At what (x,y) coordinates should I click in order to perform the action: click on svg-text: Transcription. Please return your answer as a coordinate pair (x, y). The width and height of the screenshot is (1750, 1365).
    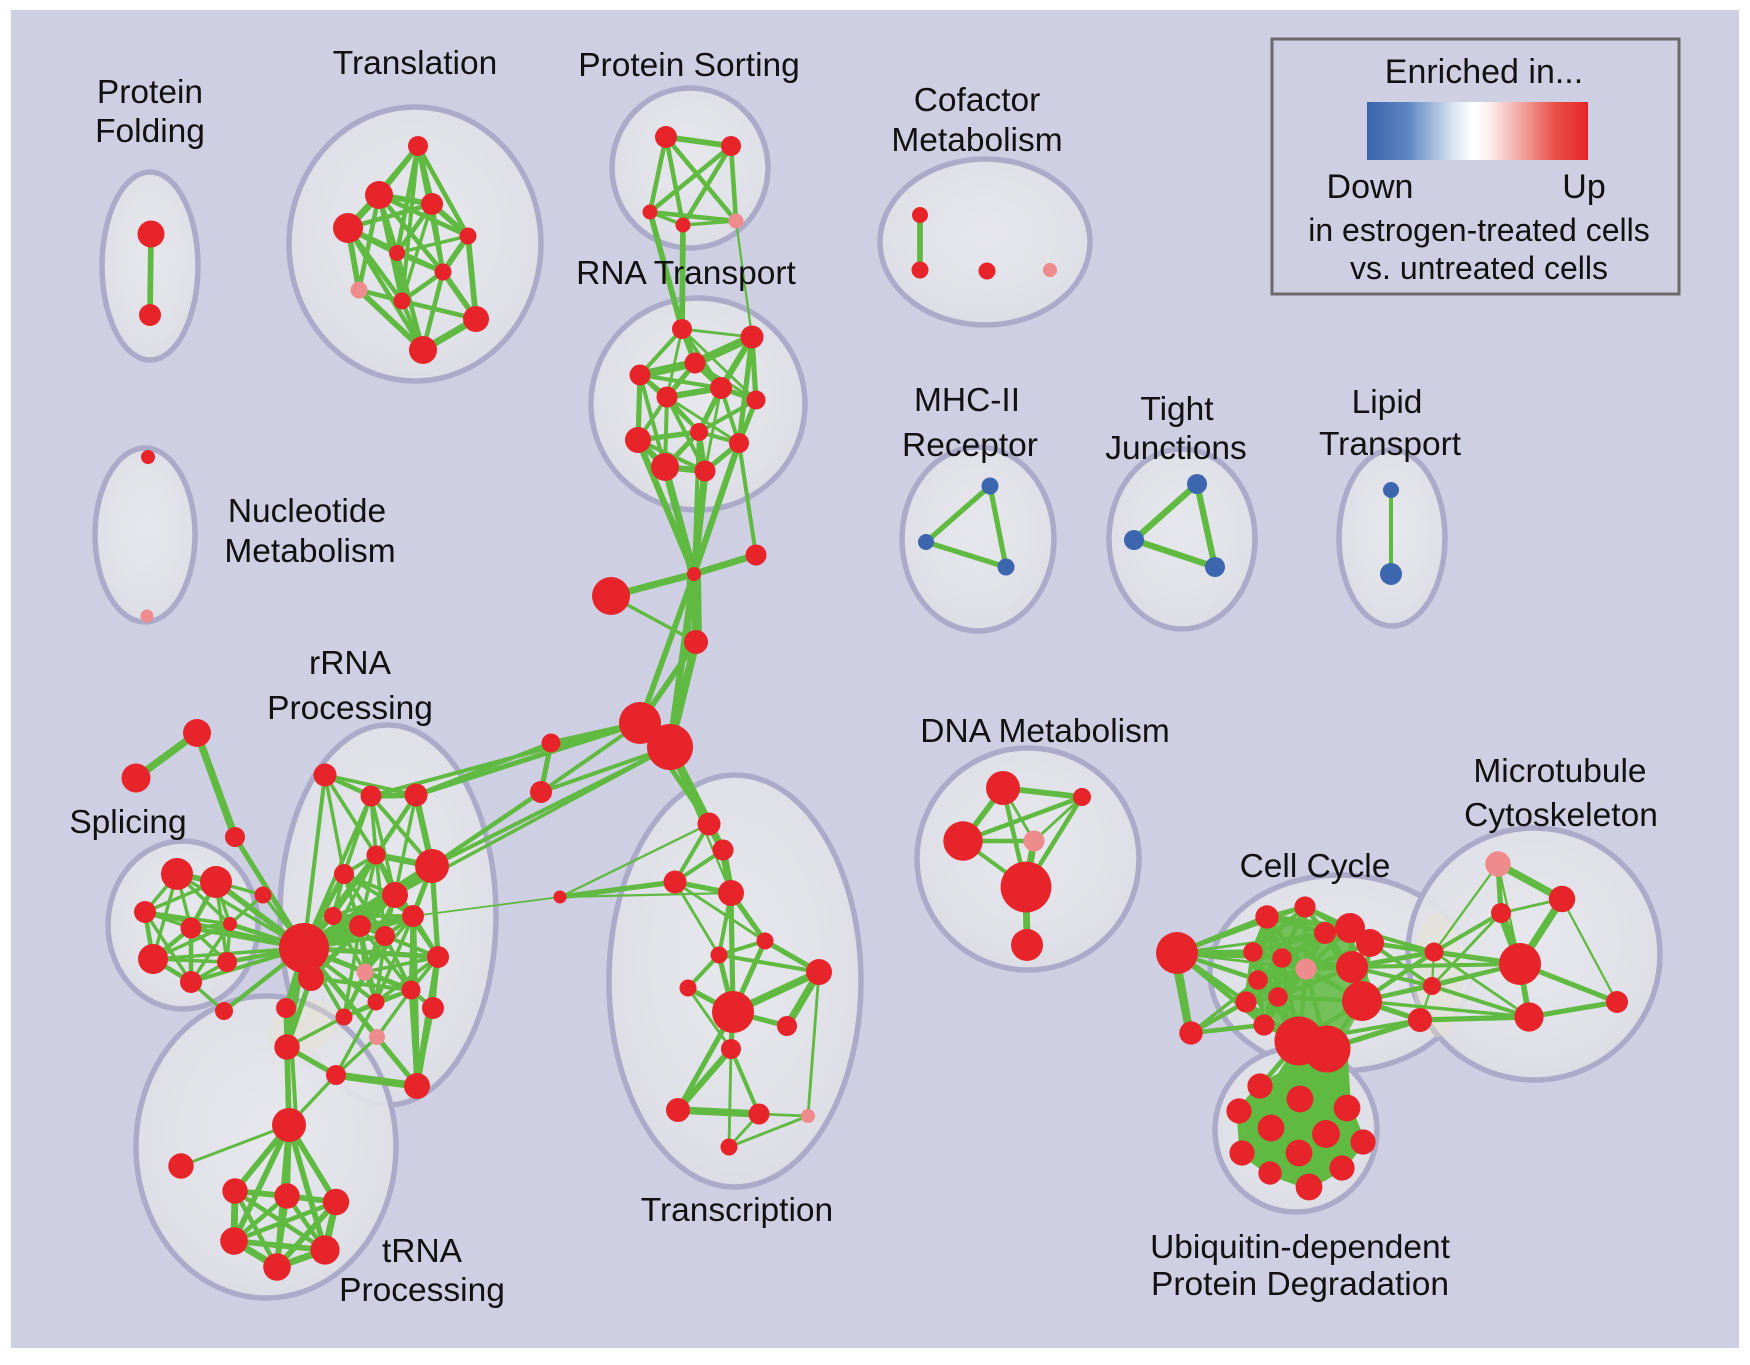
    Looking at the image, I should click on (737, 1210).